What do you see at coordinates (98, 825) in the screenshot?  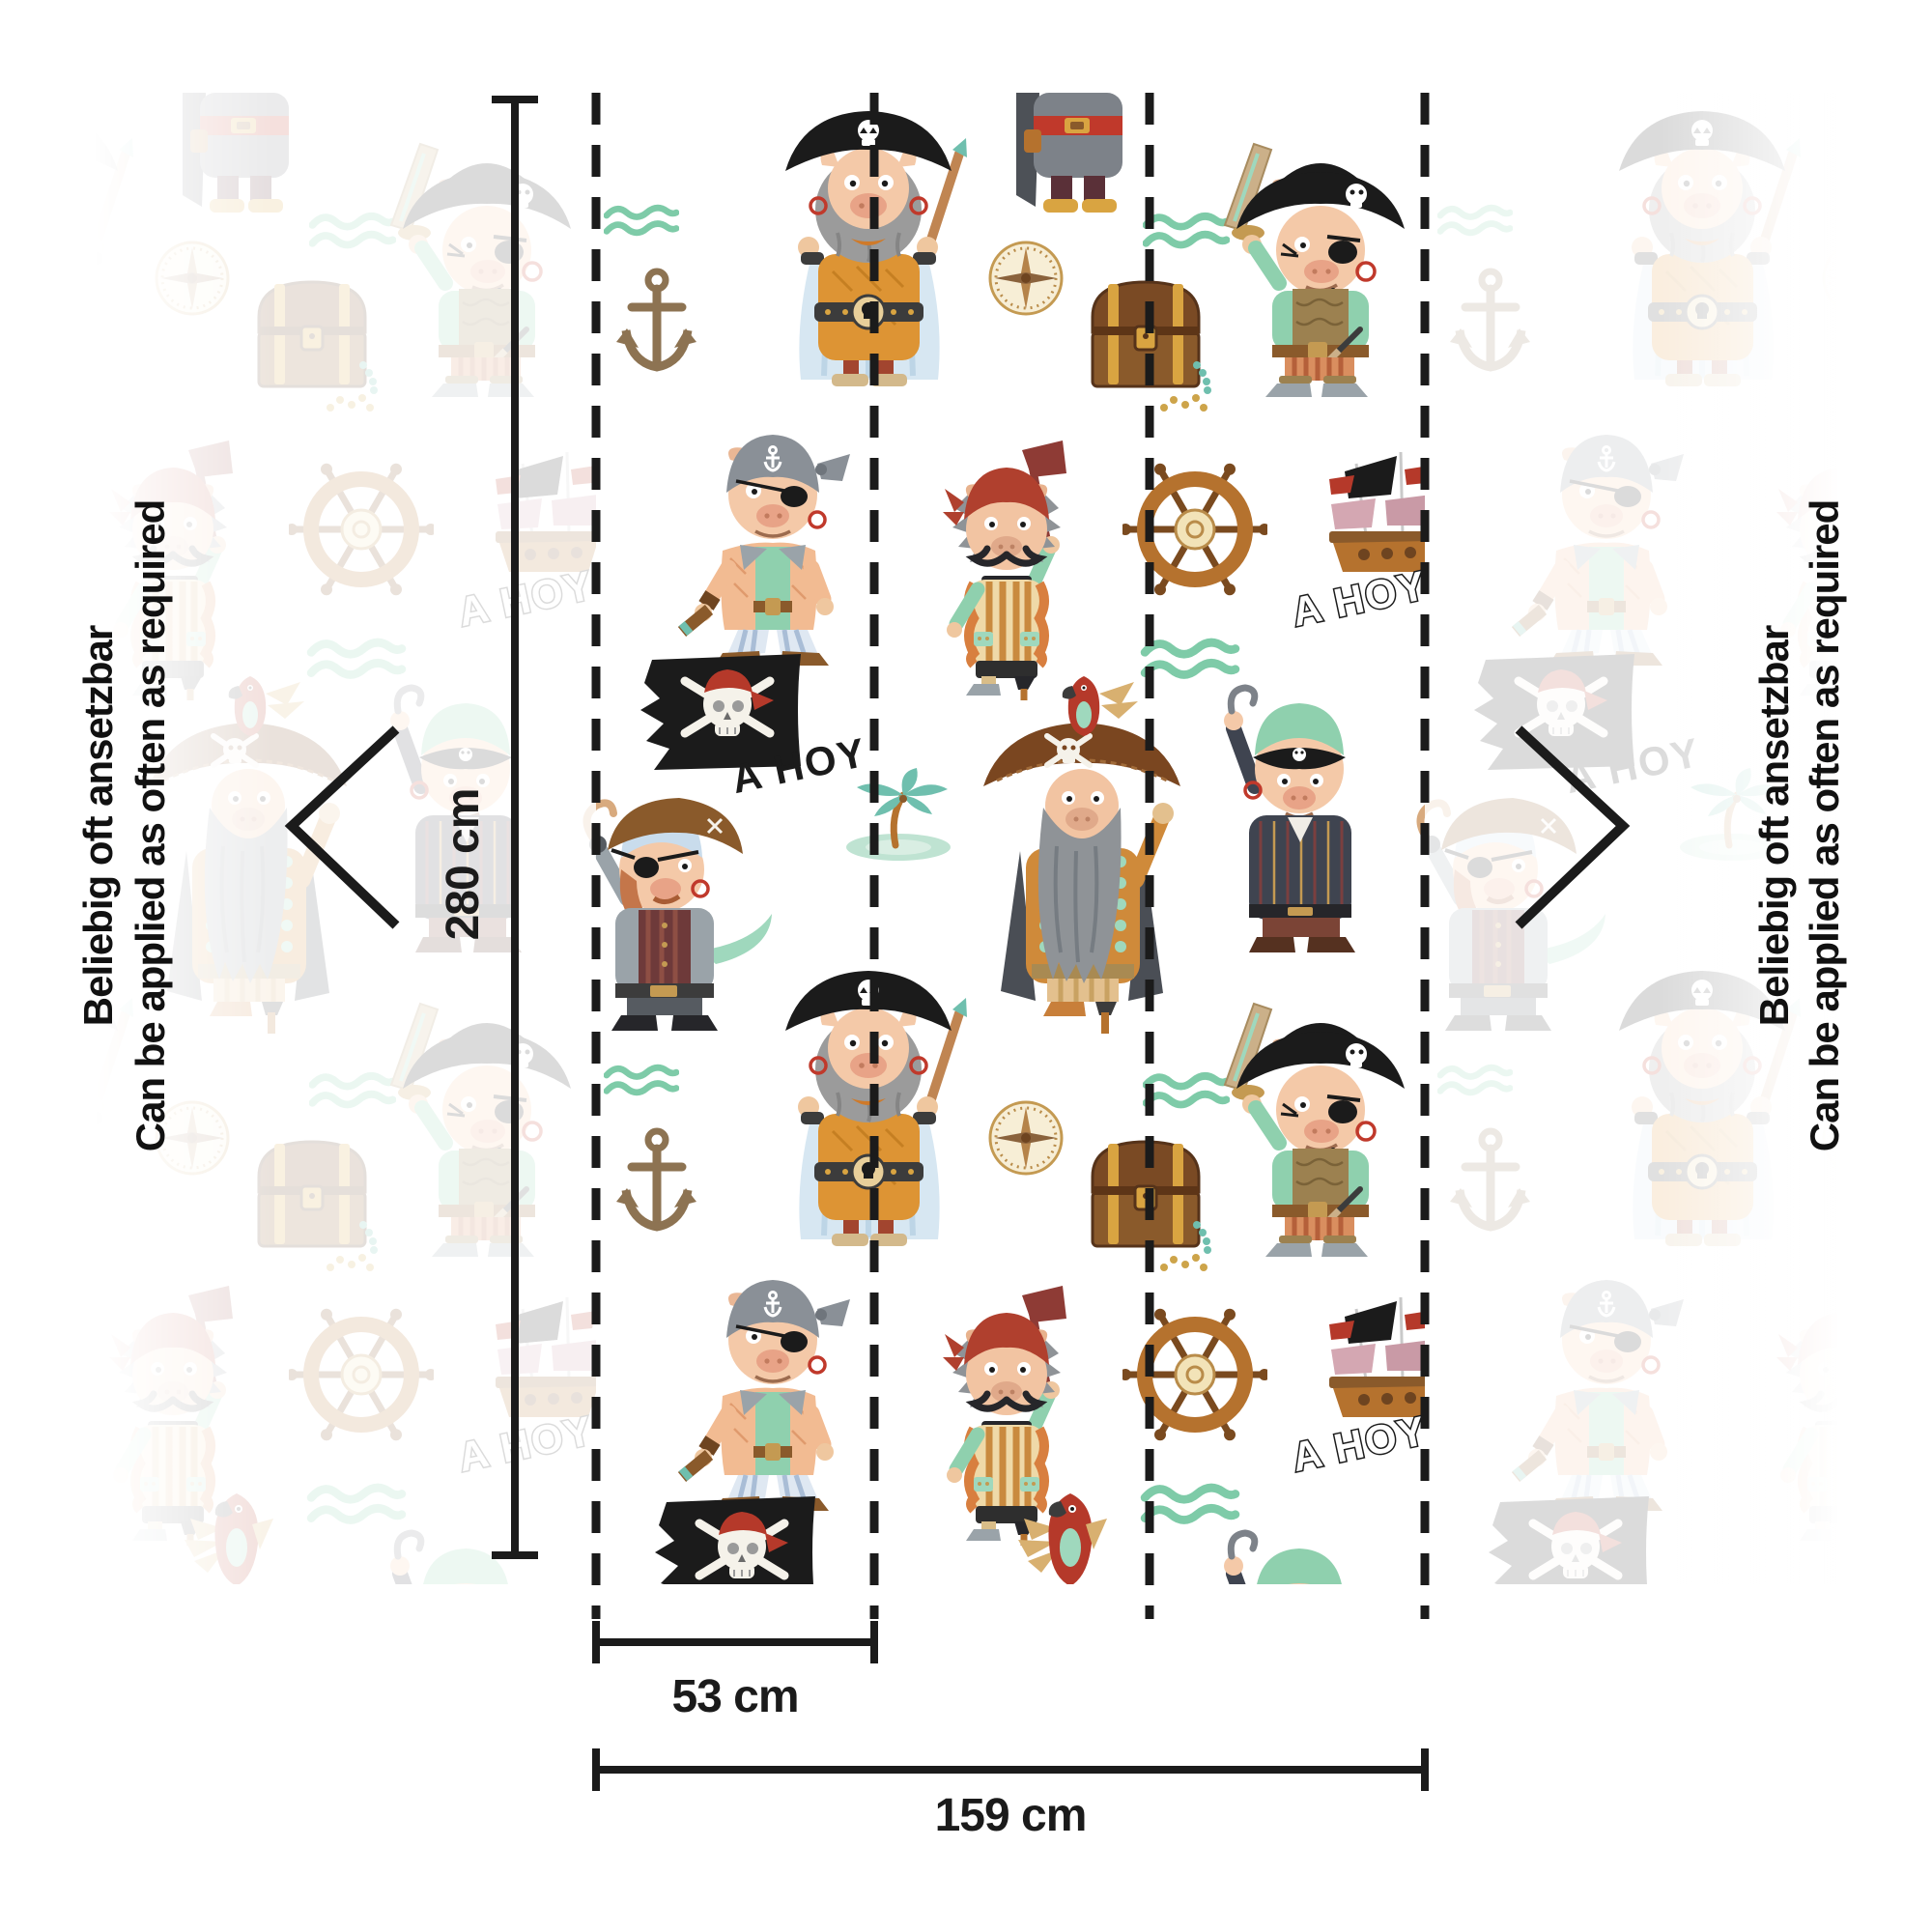 I see `side-note-de-left: Beliebig oft ansetzbar` at bounding box center [98, 825].